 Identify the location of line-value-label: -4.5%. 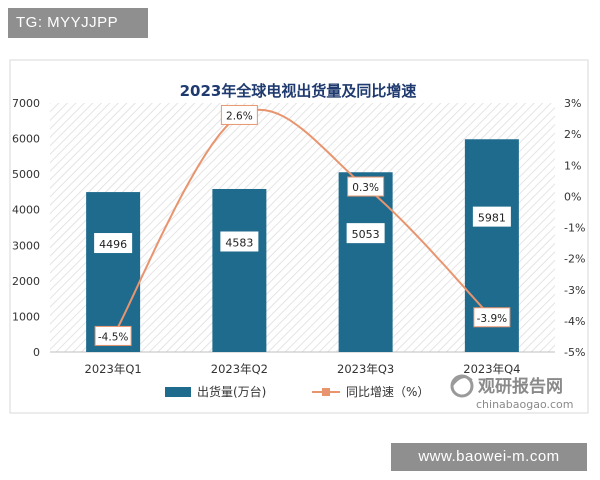
(113, 337).